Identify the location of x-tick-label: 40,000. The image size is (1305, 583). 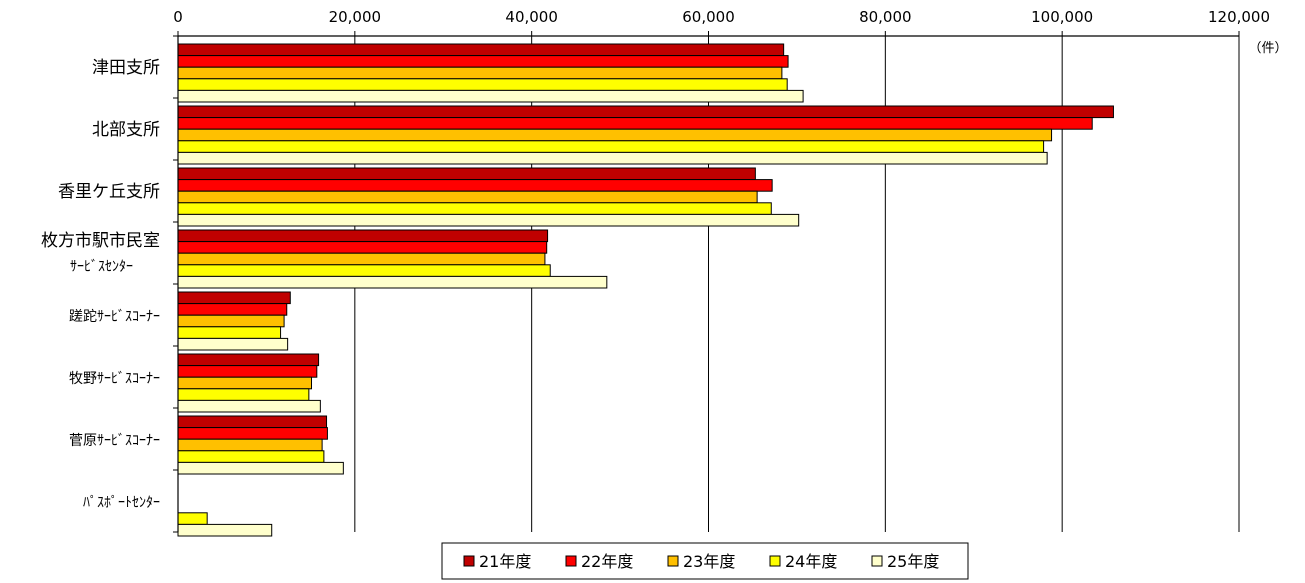
(531, 17).